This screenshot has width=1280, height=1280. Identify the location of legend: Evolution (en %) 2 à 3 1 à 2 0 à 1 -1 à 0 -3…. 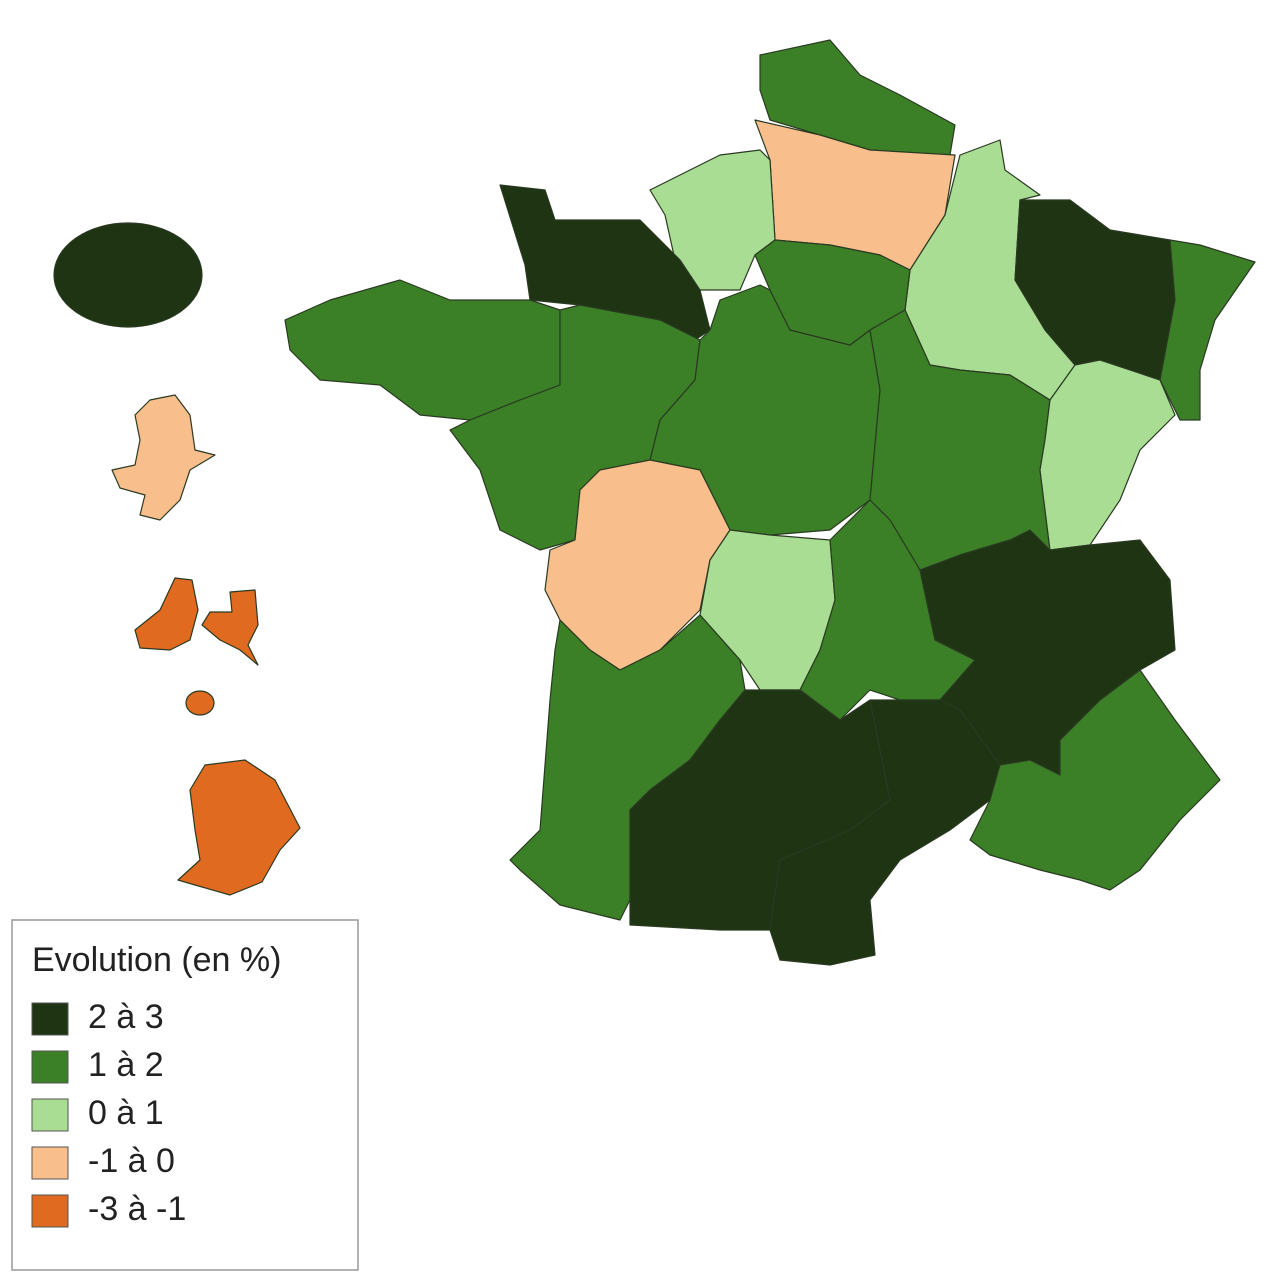
(185, 1095).